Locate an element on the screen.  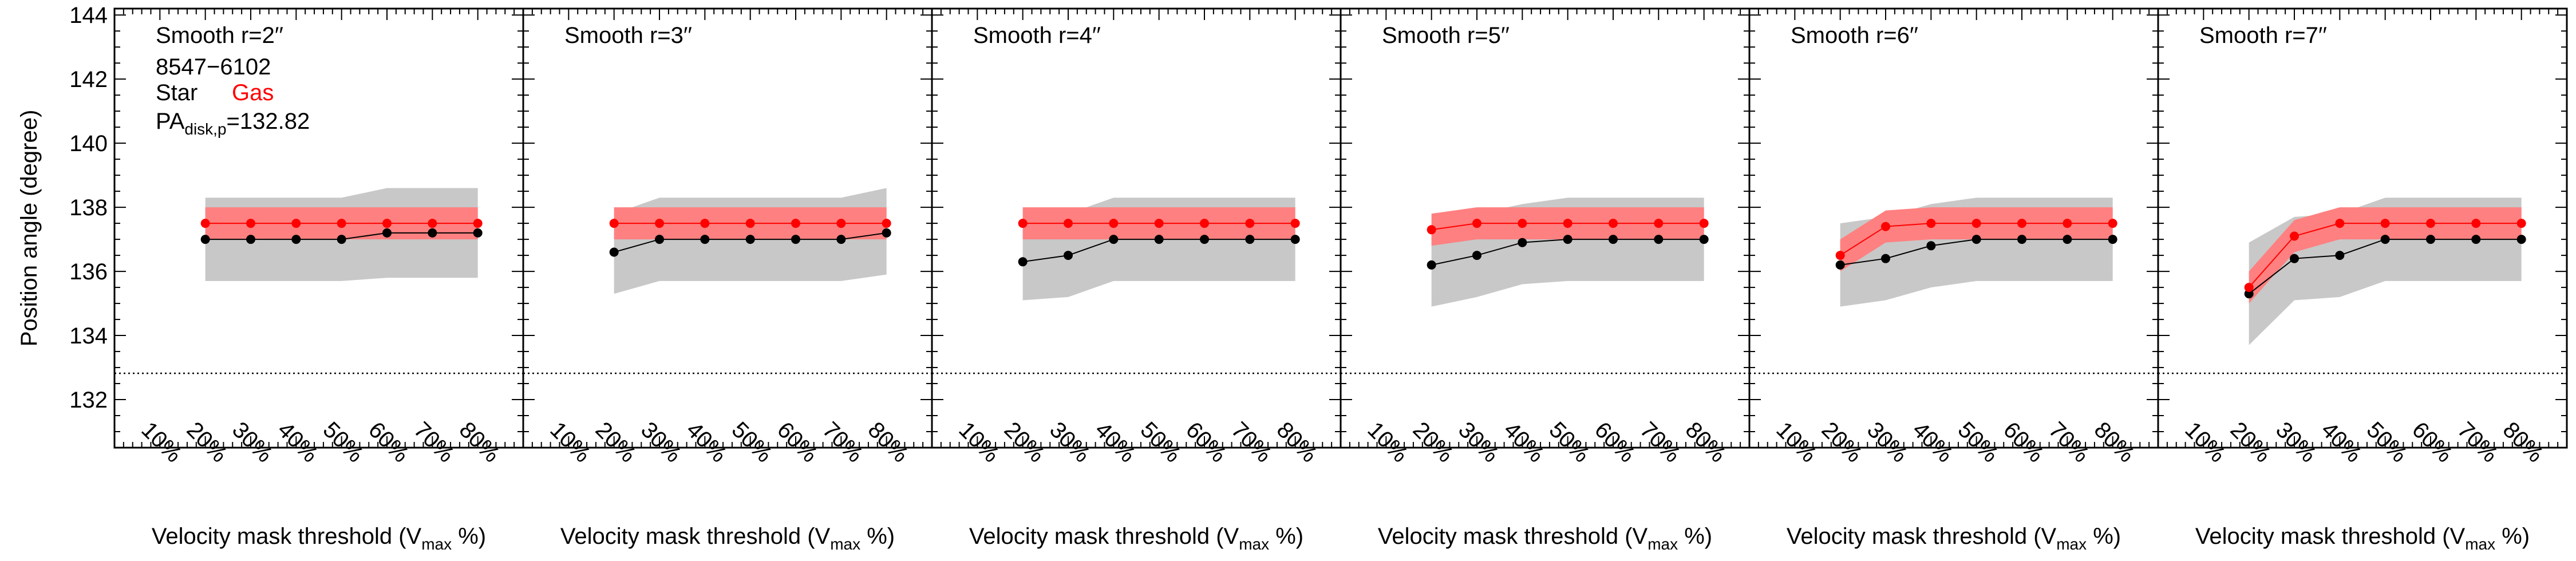
panel-title: Smooth r=4′′ is located at coordinates (1037, 35).